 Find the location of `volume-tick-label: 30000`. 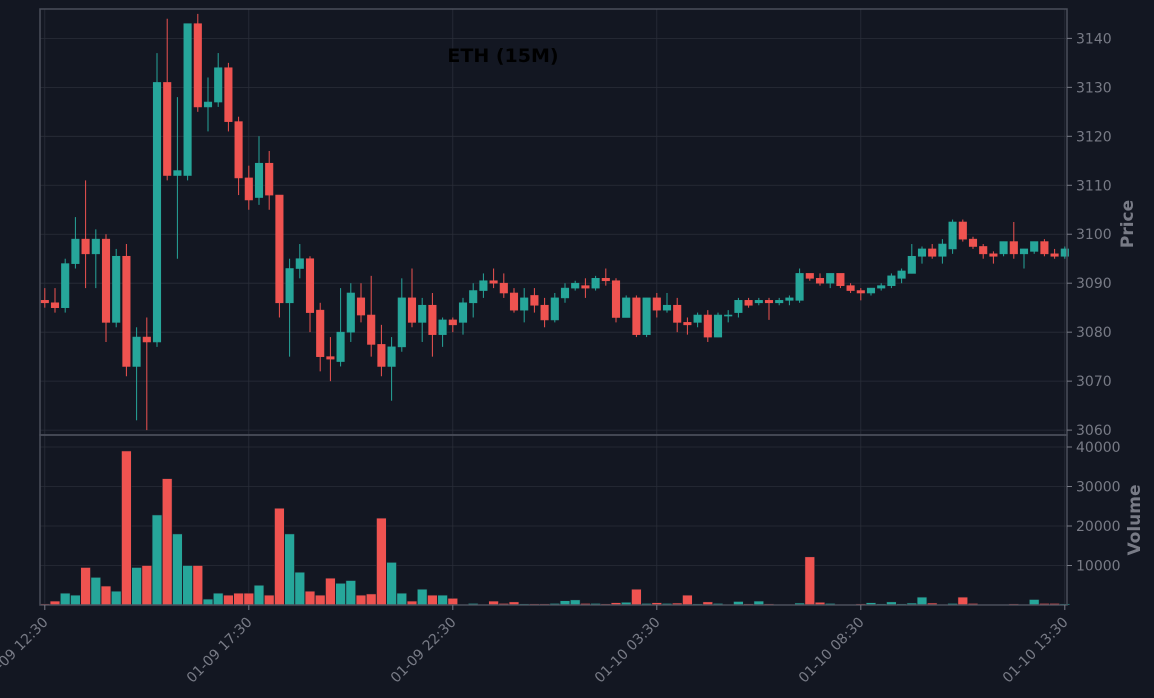

volume-tick-label: 30000 is located at coordinates (1098, 488).